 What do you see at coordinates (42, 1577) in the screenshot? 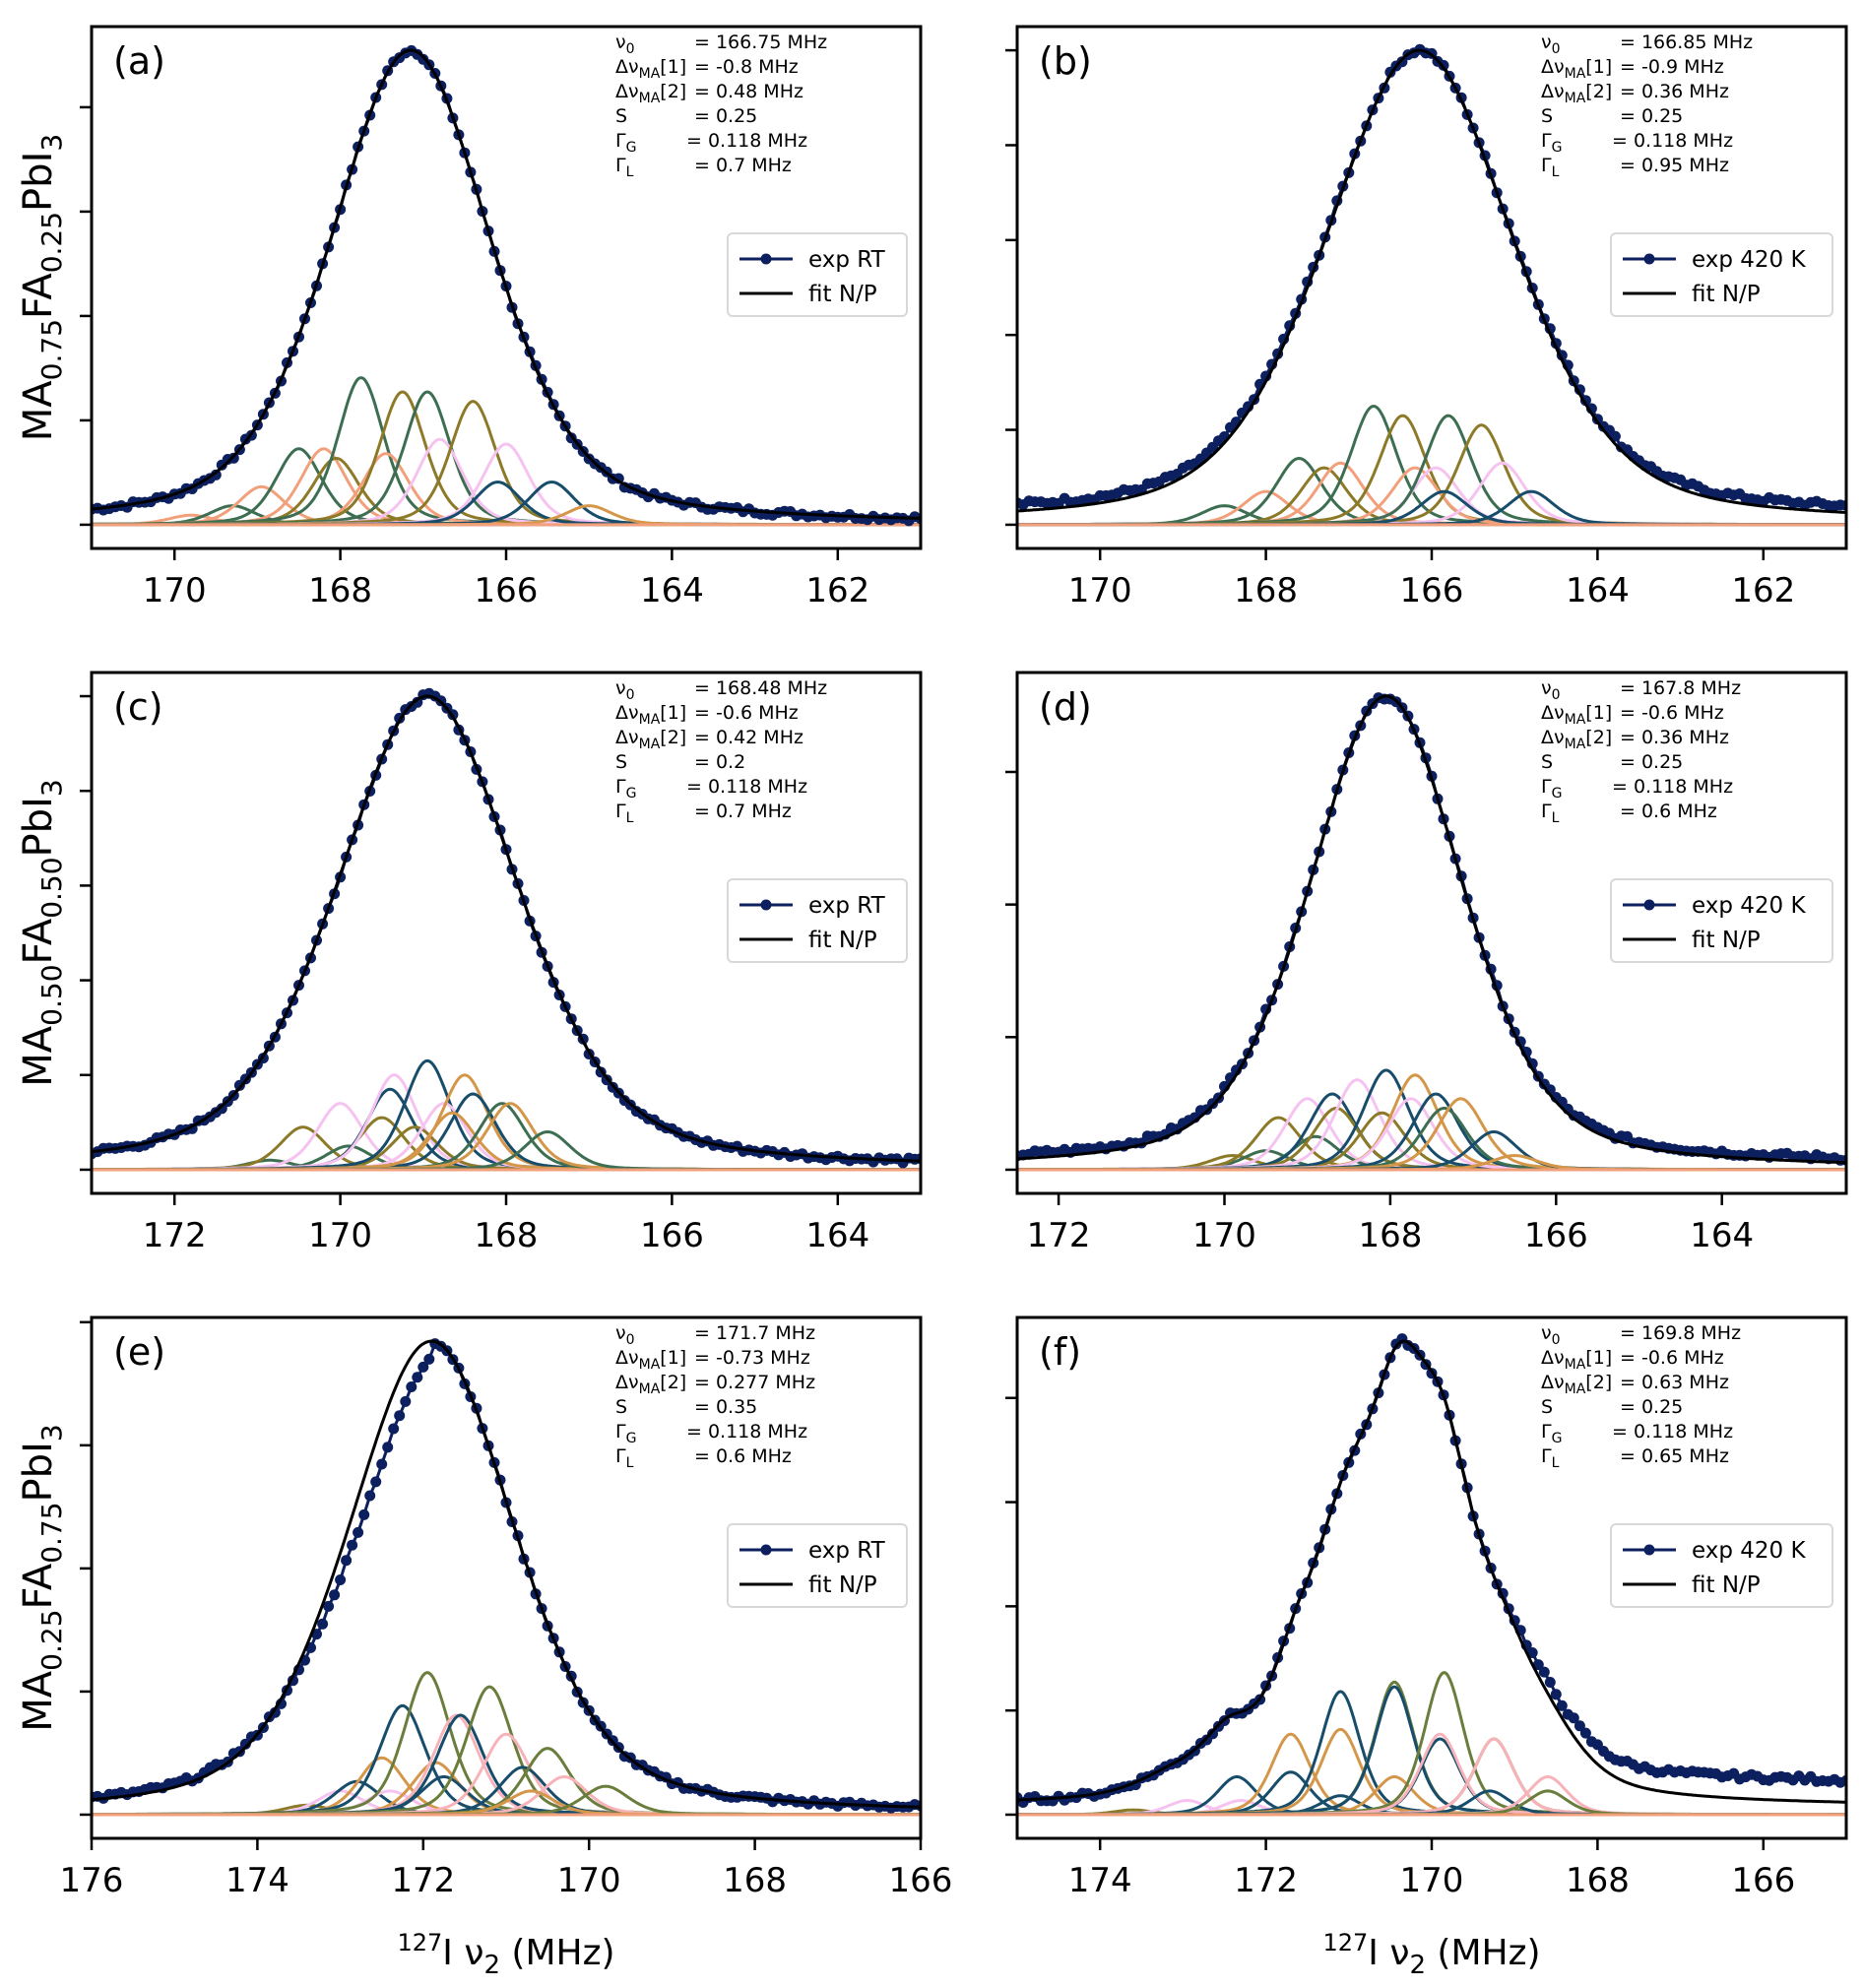
I see `row-ylabel: MA0.25FA0.75PbI3` at bounding box center [42, 1577].